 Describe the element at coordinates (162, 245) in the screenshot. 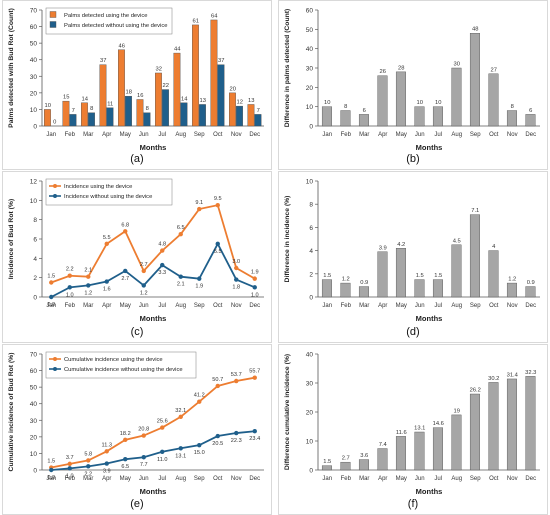

I see `data-label: 4.8` at that location.